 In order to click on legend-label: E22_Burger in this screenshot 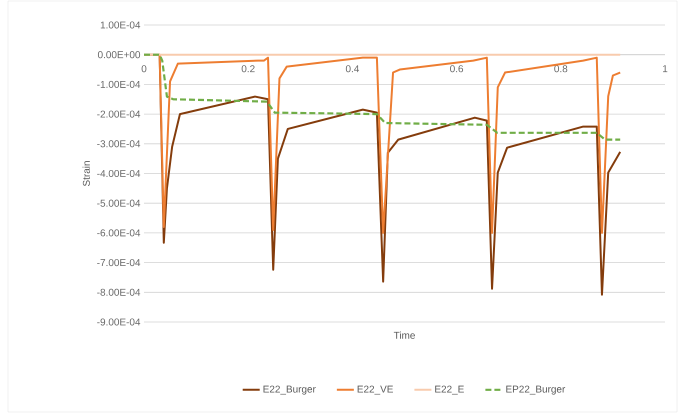, I will do `click(290, 390)`.